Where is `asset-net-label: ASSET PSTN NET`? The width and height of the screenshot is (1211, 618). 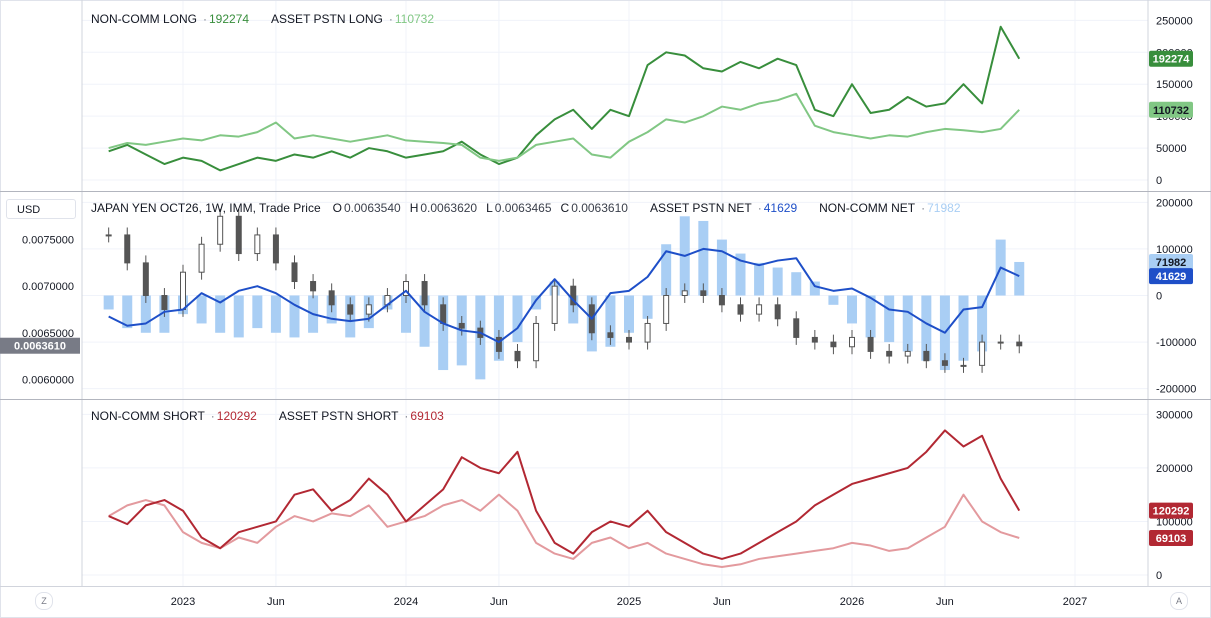
asset-net-label: ASSET PSTN NET is located at coordinates (700, 208).